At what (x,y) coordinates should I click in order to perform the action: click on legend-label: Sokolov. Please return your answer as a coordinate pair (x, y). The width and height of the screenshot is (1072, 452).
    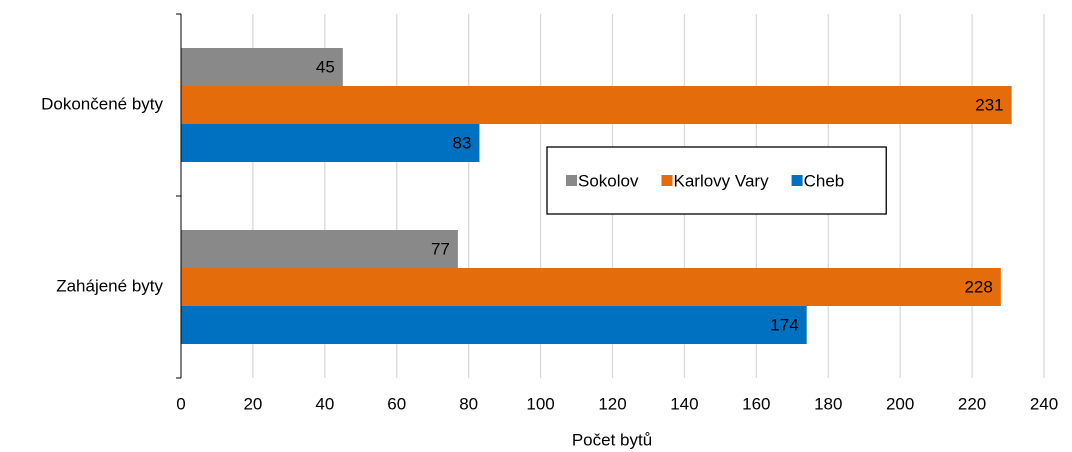
    Looking at the image, I should click on (608, 180).